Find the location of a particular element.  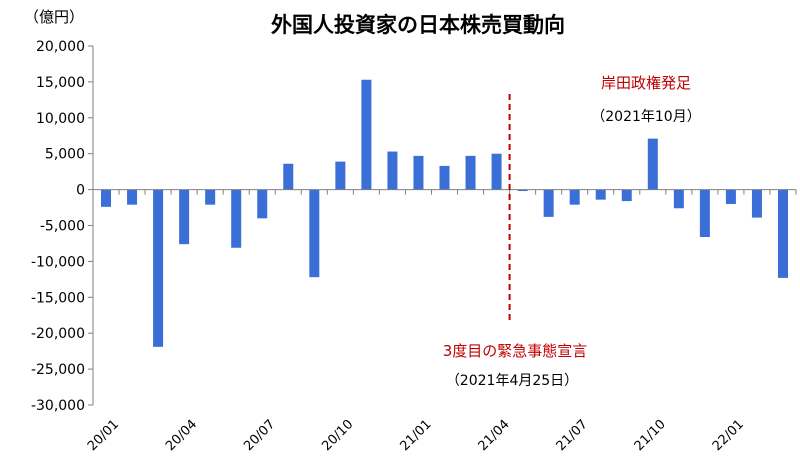

x-tick-label: 20/04 is located at coordinates (181, 435).